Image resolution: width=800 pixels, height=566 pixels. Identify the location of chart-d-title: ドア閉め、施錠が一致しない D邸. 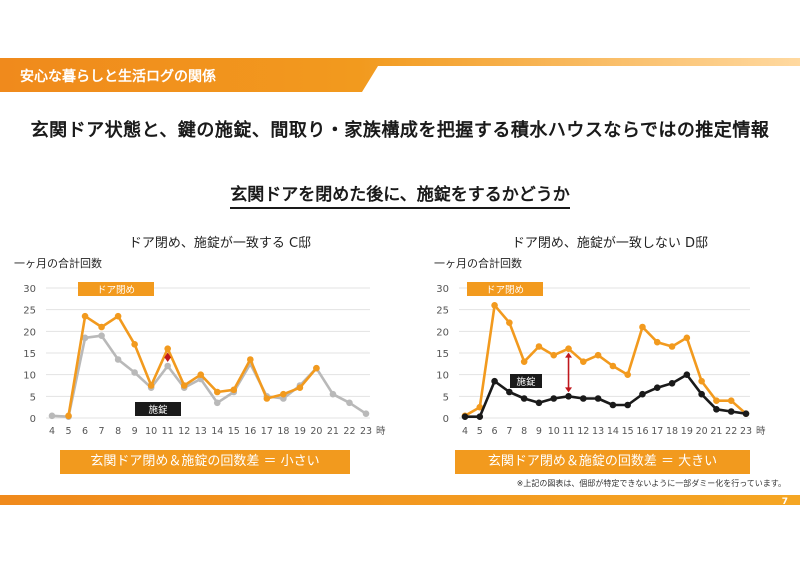
(610, 243).